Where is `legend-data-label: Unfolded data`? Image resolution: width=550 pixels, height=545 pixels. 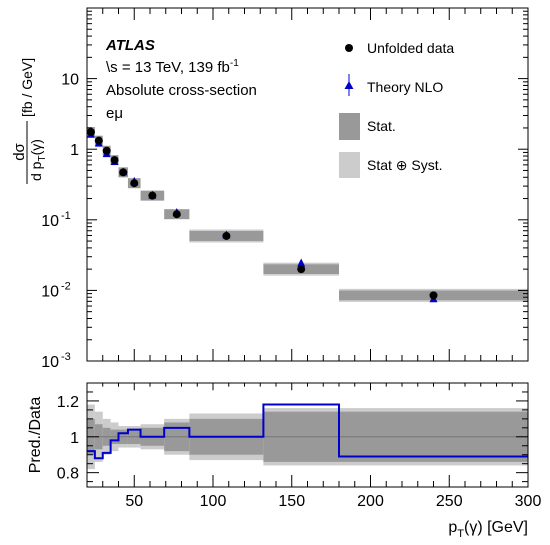 legend-data-label: Unfolded data is located at coordinates (410, 48).